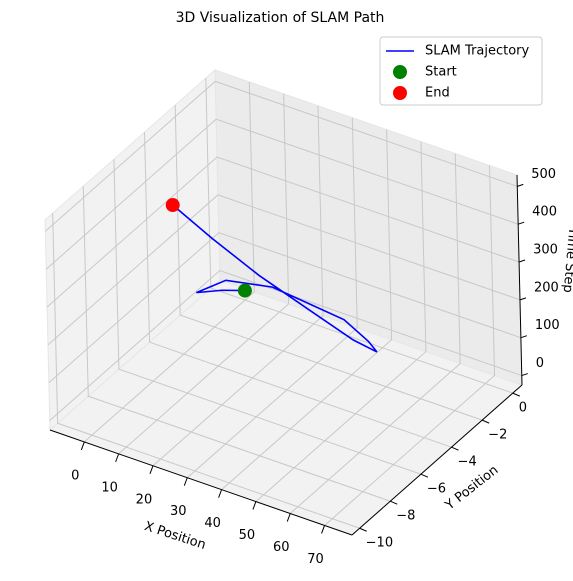 The image size is (573, 581). What do you see at coordinates (244, 290) in the screenshot?
I see `start-marker` at bounding box center [244, 290].